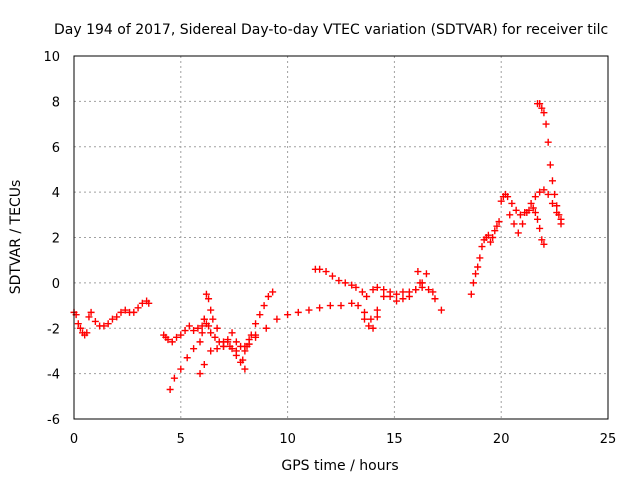 The height and width of the screenshot is (480, 640). I want to click on x-tick-label: 10, so click(287, 439).